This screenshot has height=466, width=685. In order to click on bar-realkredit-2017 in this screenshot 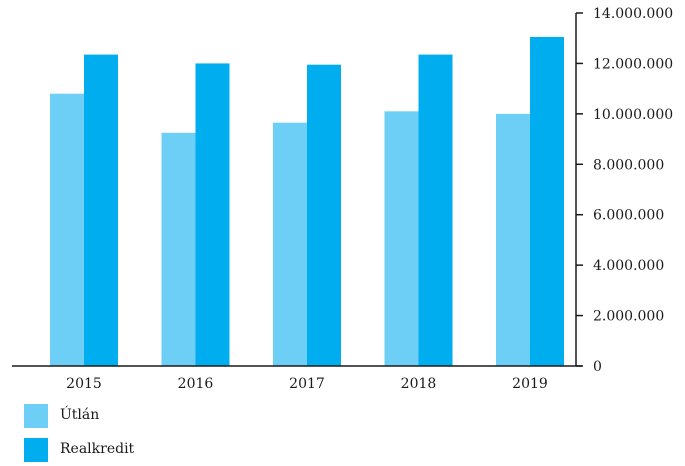, I will do `click(324, 215)`.